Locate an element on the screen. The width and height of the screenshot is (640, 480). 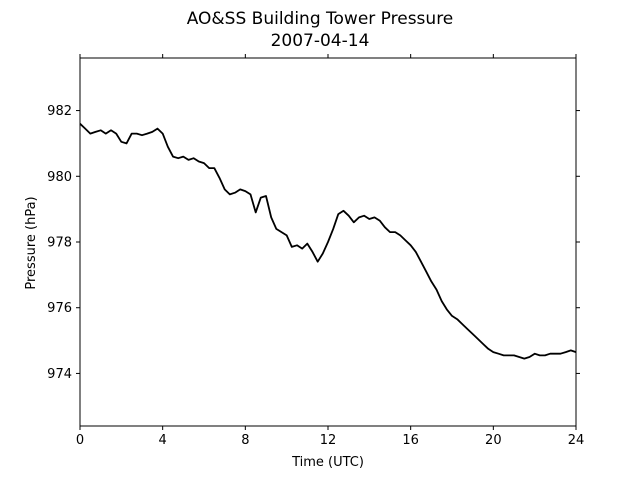
x-axis-label: Time (UTC) is located at coordinates (327, 462).